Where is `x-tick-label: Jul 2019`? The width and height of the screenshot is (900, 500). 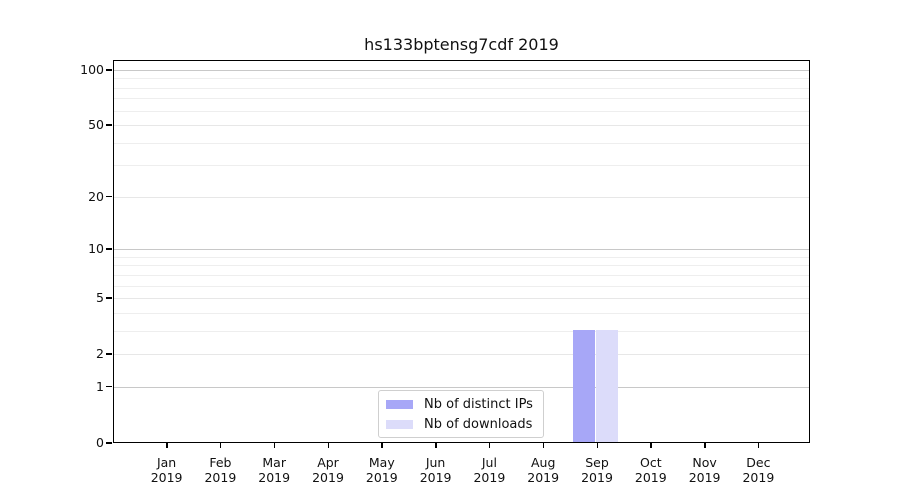 x-tick-label: Jul 2019 is located at coordinates (489, 470).